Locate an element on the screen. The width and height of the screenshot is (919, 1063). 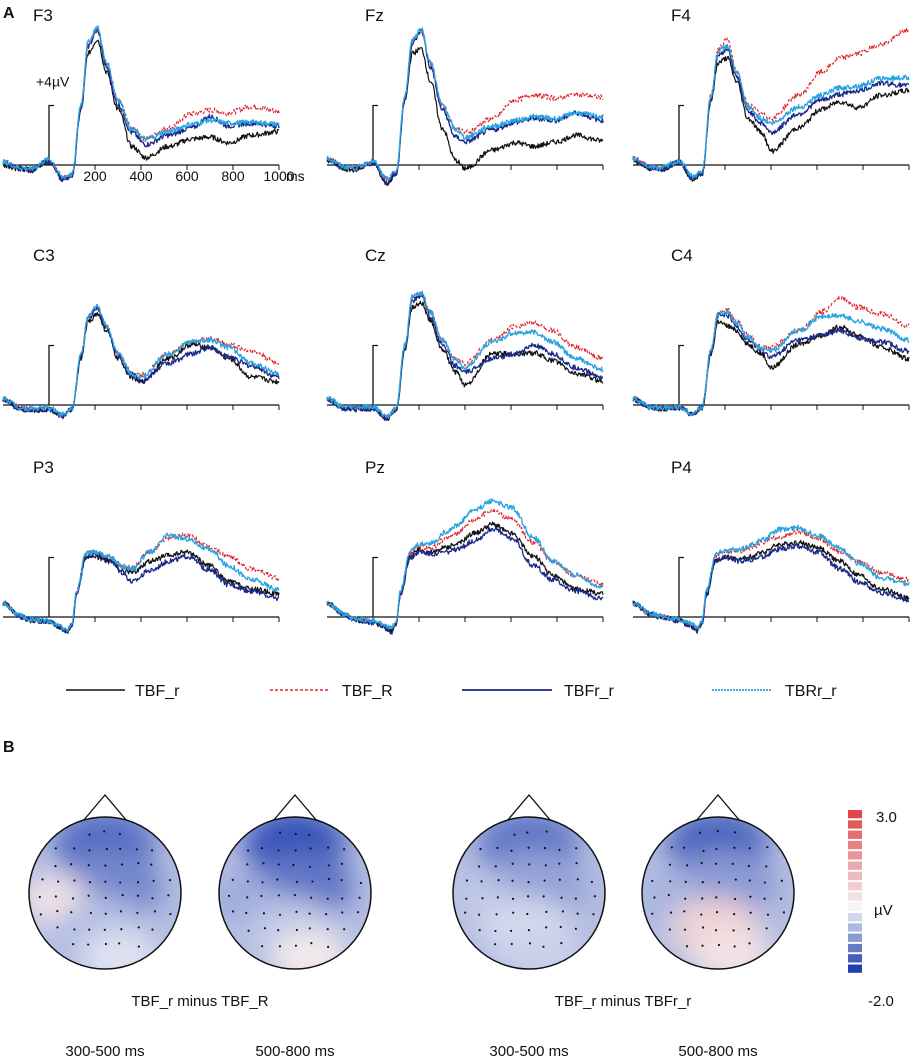
x-tick-label: 400 is located at coordinates (141, 176).